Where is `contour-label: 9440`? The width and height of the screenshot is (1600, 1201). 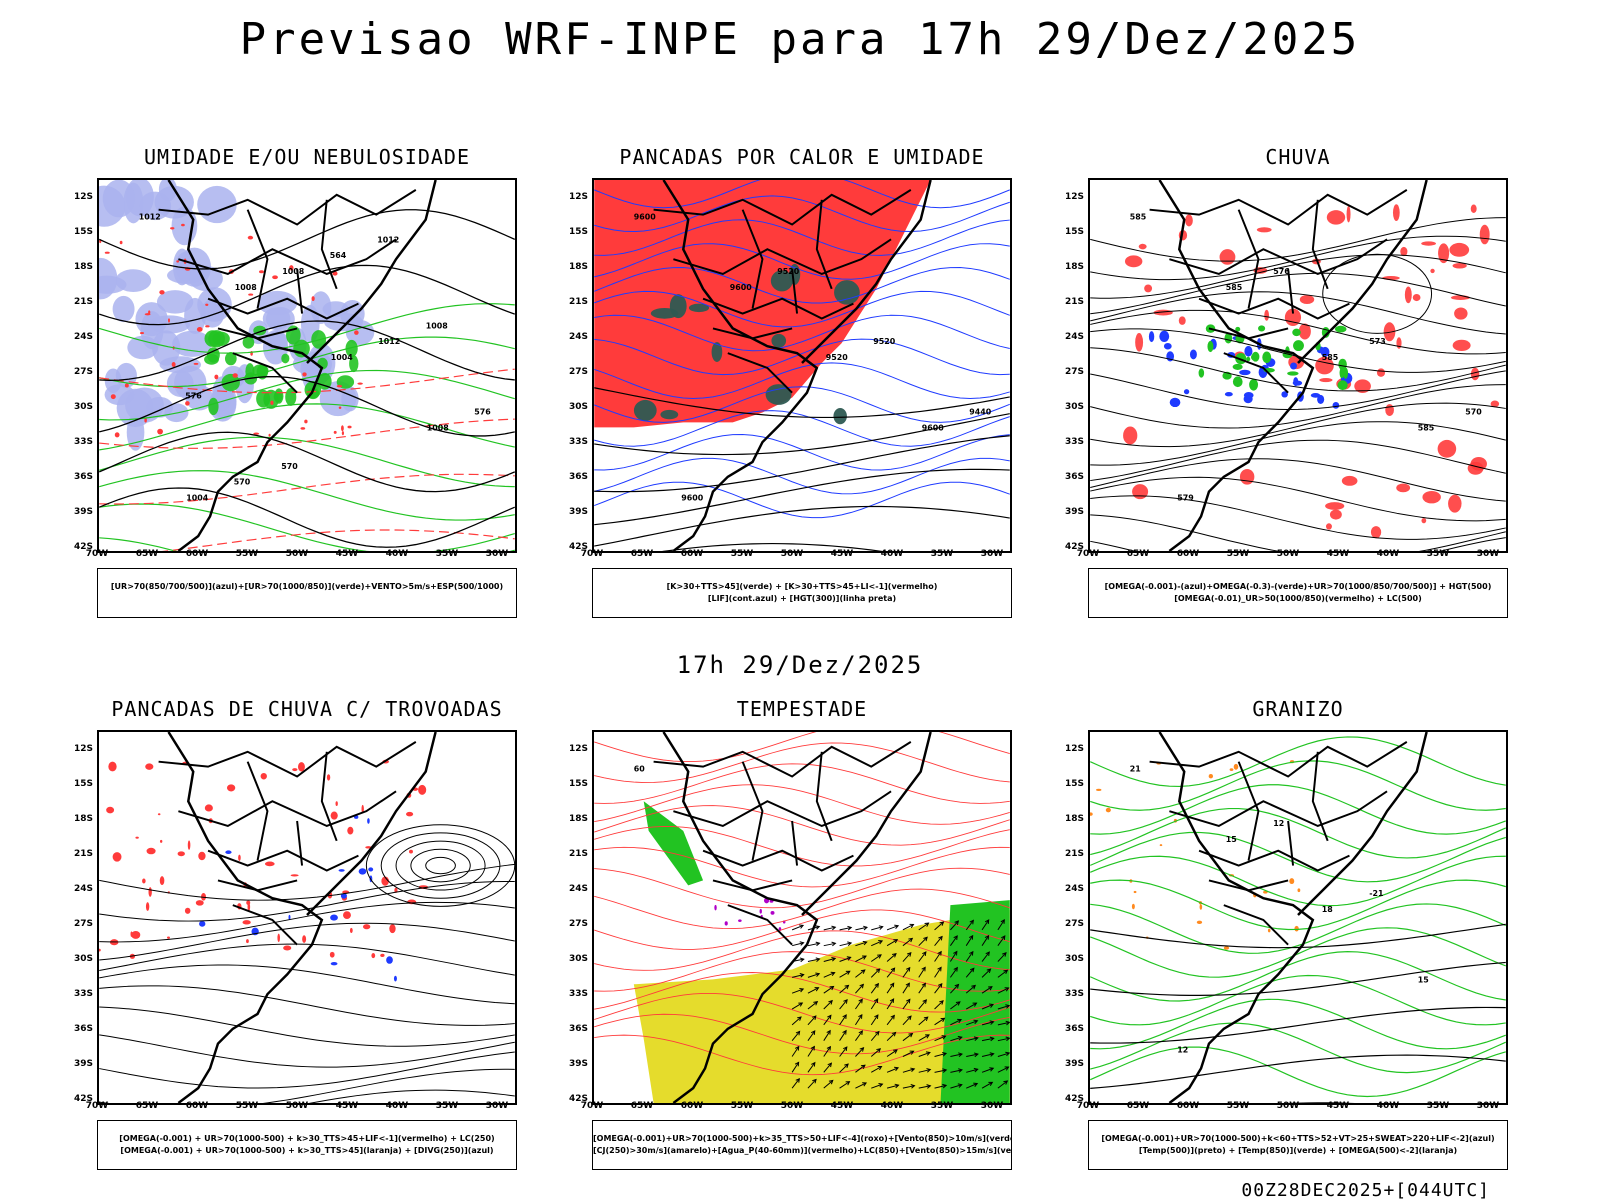 contour-label: 9440 is located at coordinates (980, 411).